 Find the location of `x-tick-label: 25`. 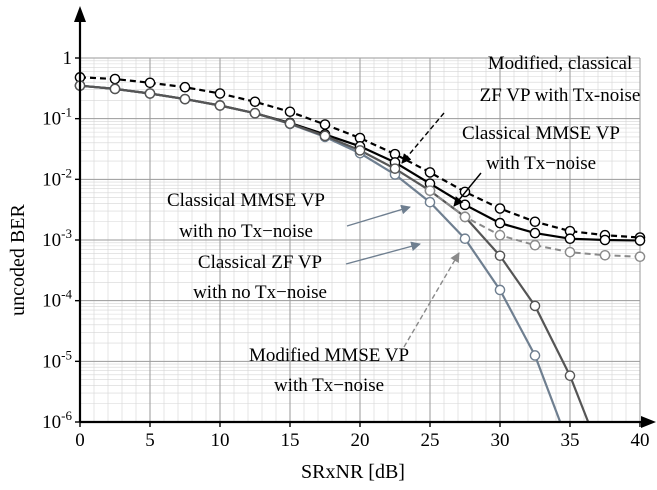

x-tick-label: 25 is located at coordinates (430, 440).